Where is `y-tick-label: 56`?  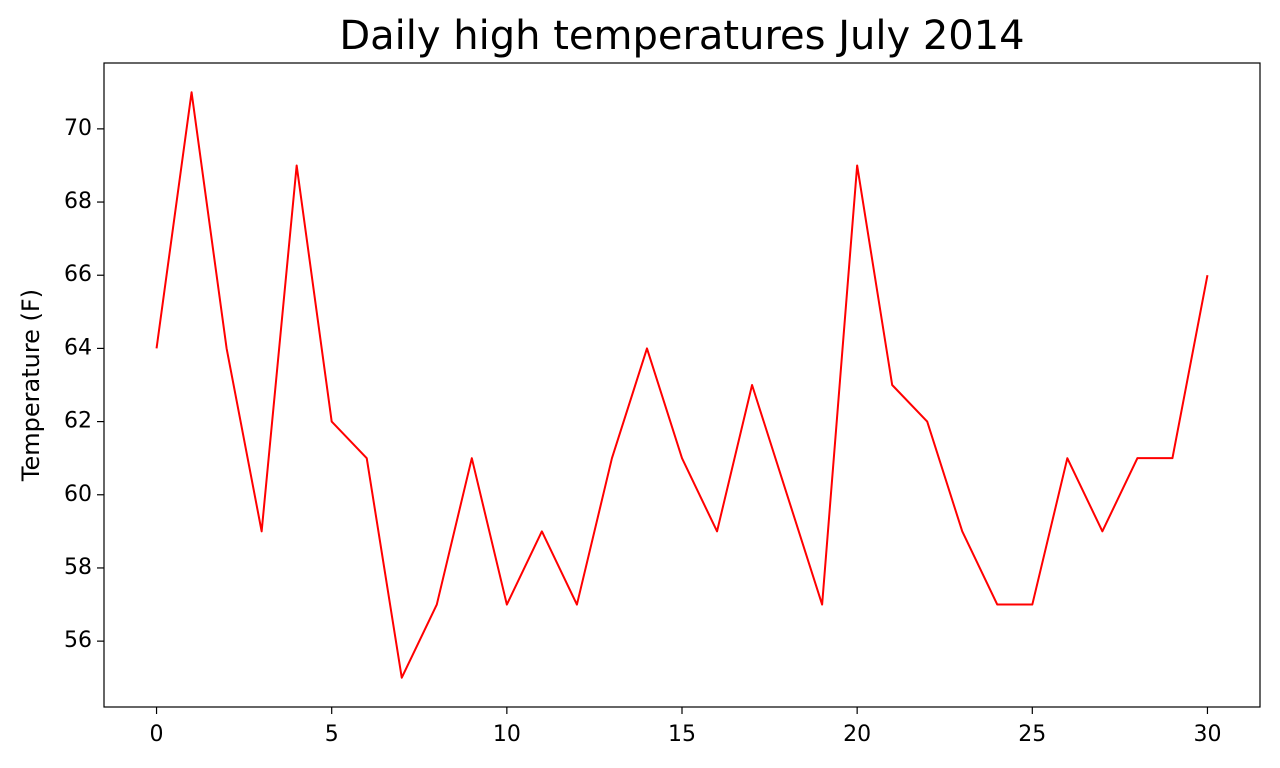
y-tick-label: 56 is located at coordinates (78, 640).